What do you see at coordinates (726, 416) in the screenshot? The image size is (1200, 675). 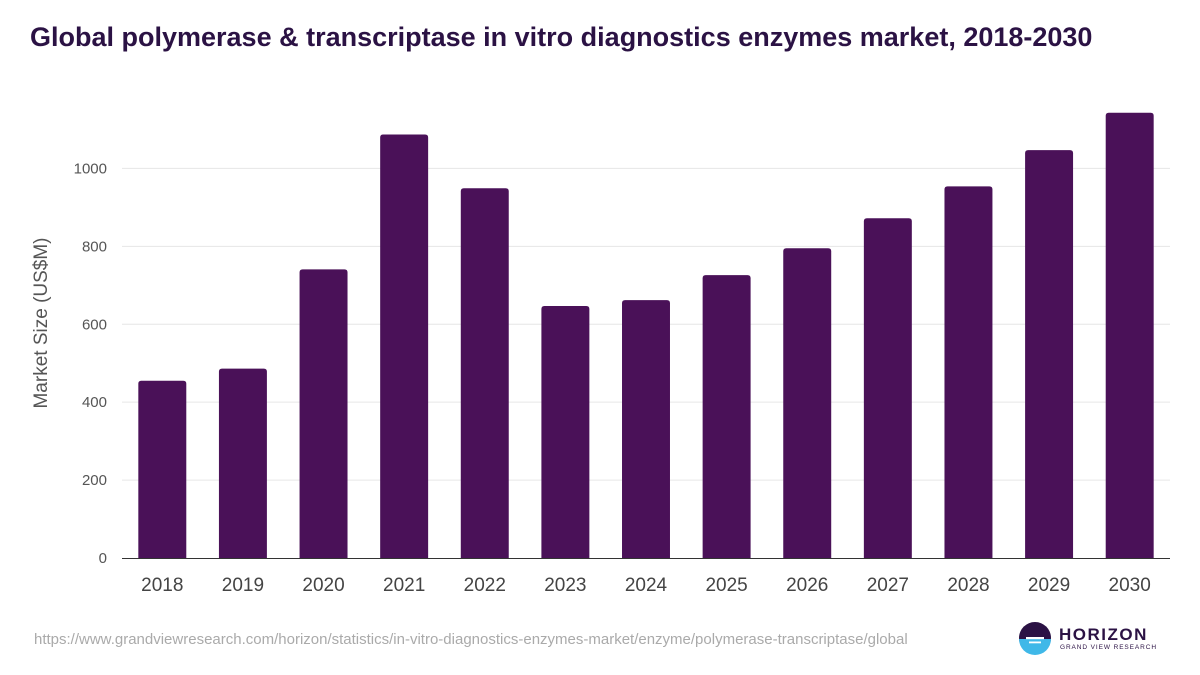 I see `bar-2025` at bounding box center [726, 416].